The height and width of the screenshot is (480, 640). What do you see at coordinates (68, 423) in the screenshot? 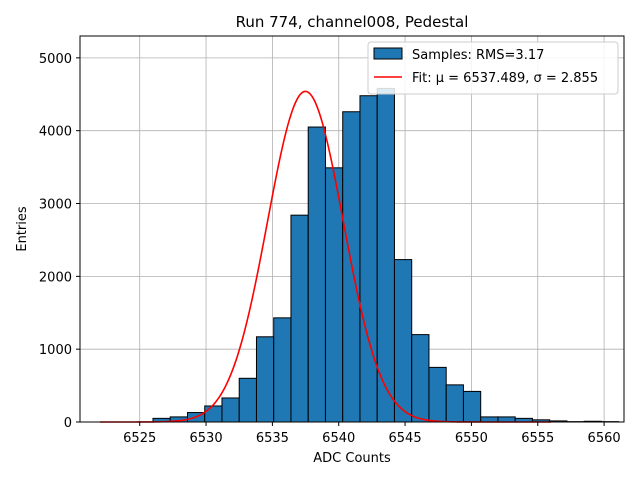
I see `y-tick-label: 0` at bounding box center [68, 423].